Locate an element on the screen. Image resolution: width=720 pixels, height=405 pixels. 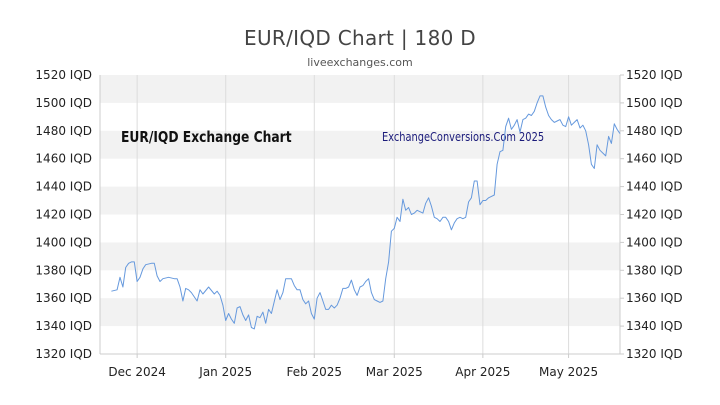
y-tick-label-left: 1340 IQD is located at coordinates (63, 326).